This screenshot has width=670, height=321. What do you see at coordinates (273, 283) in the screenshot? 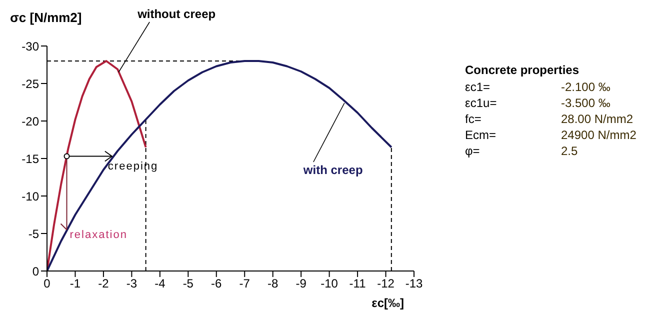
I see `x-tick-label: -8` at bounding box center [273, 283].